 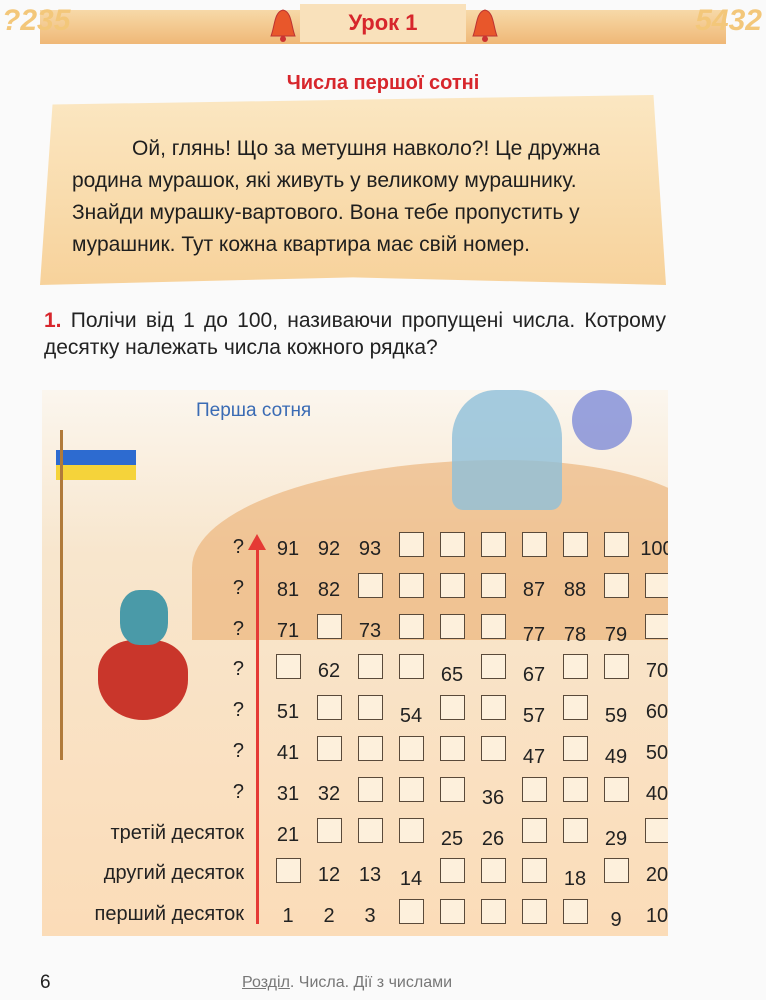 What do you see at coordinates (383, 83) in the screenshot?
I see `lesson-subtitle: Числа першої сотні` at bounding box center [383, 83].